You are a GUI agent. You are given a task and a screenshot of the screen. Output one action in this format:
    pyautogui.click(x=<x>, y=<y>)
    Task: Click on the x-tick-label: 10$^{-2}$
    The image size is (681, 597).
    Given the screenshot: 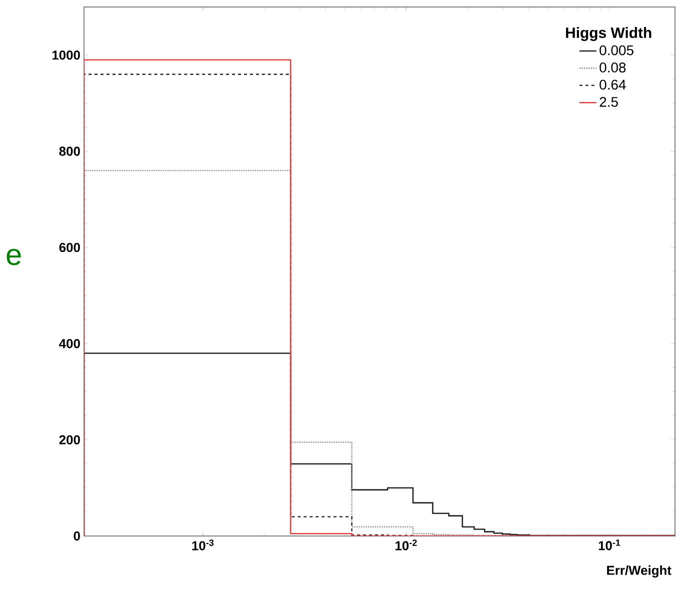 What is the action you would take?
    pyautogui.click(x=406, y=545)
    